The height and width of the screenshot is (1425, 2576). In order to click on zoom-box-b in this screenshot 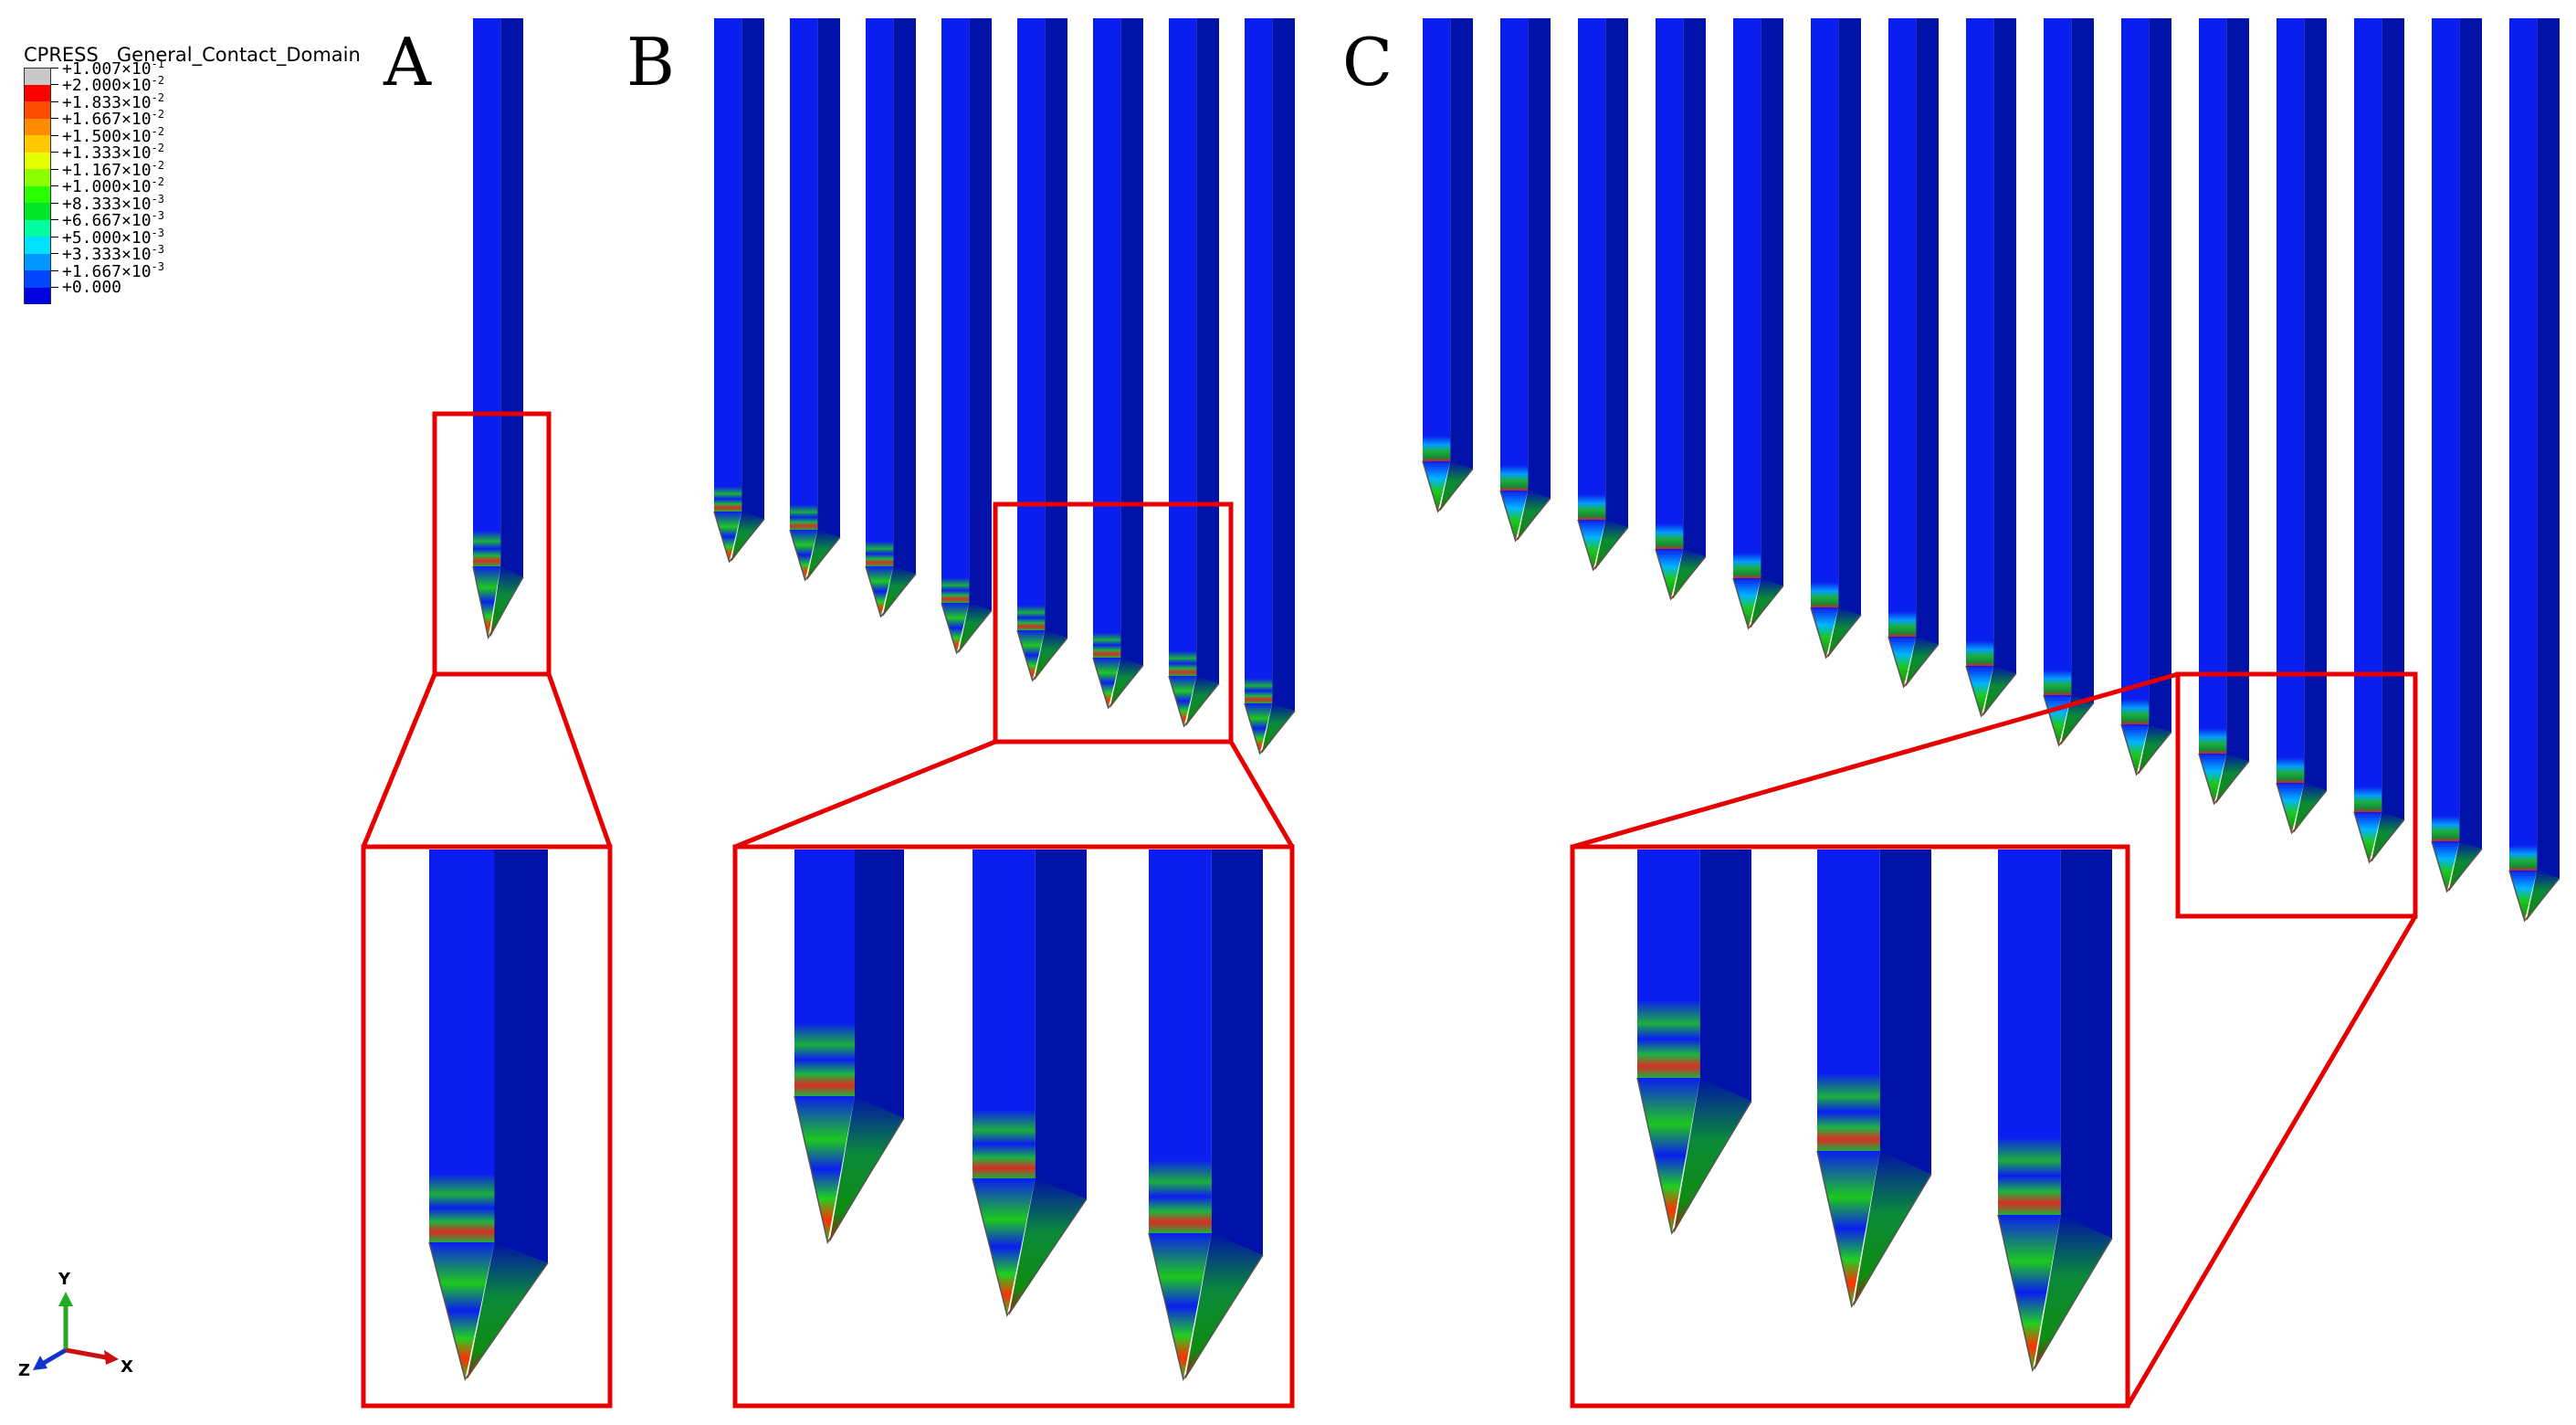, I will do `click(1113, 622)`.